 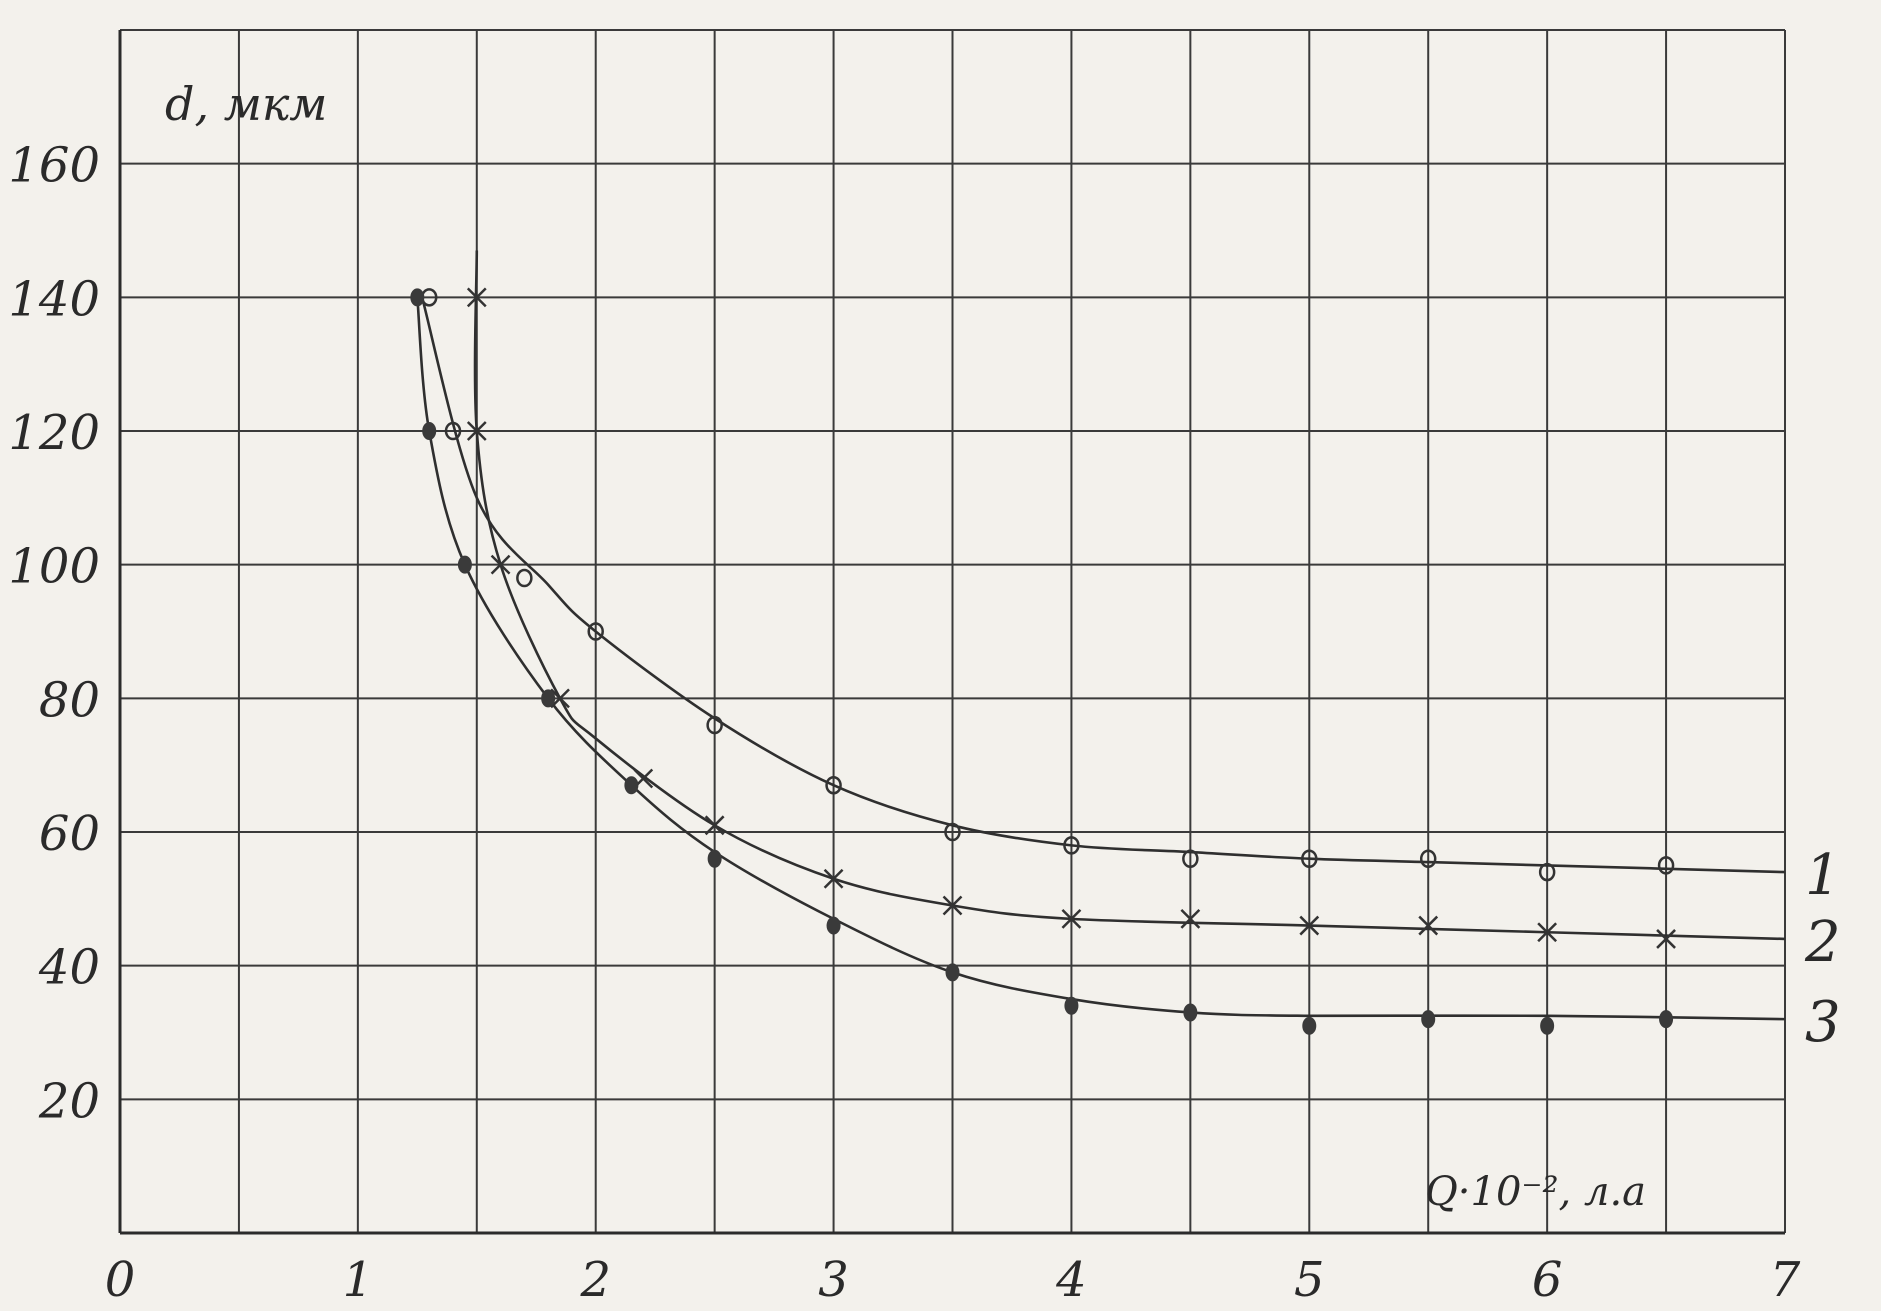 What do you see at coordinates (1823, 875) in the screenshot?
I see `series-1-label: 1` at bounding box center [1823, 875].